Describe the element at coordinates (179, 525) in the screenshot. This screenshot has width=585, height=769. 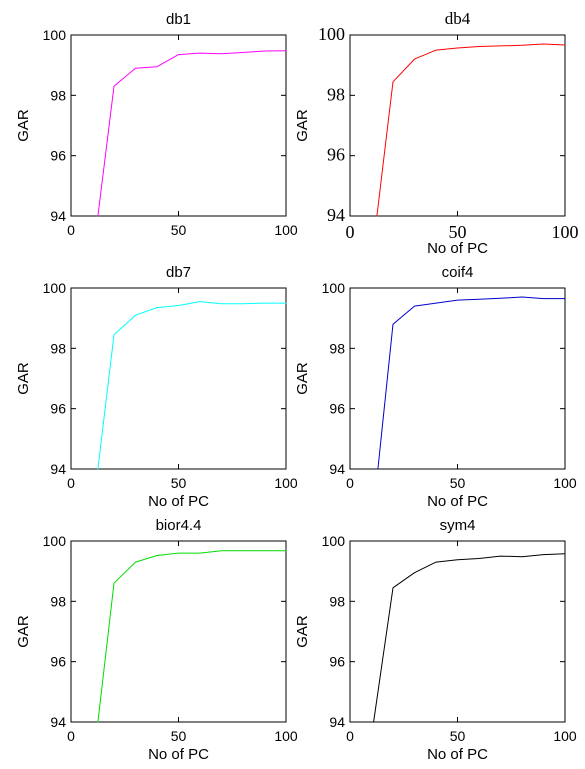
I see `chart-title: bior4.4` at that location.